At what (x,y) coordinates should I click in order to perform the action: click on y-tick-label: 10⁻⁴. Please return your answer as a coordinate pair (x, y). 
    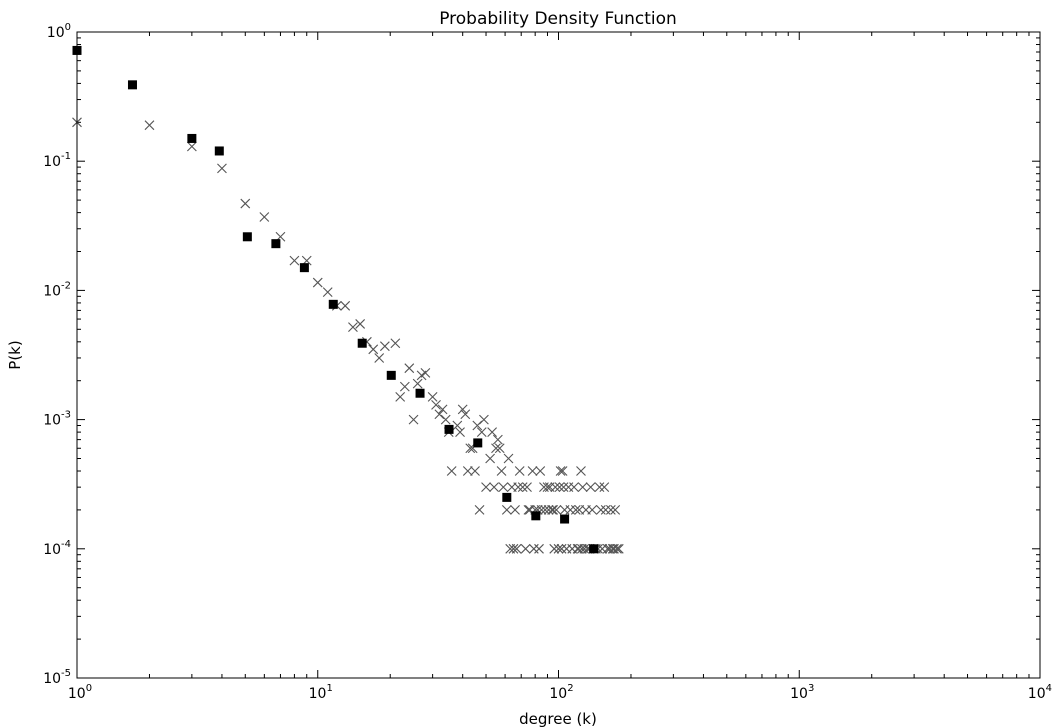
    Looking at the image, I should click on (57, 548).